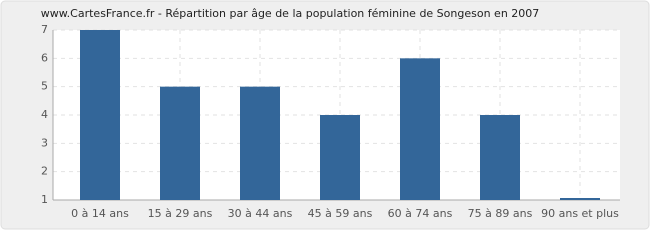 The width and height of the screenshot is (650, 240). Describe the element at coordinates (580, 213) in the screenshot. I see `x-tick-label: 90 ans et plus` at that location.